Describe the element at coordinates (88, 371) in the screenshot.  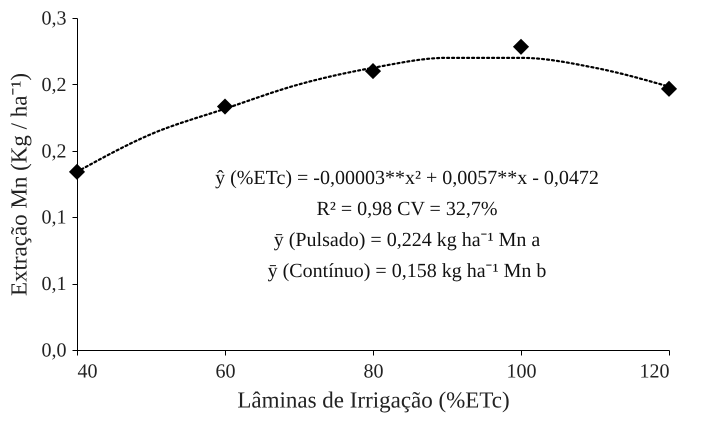
I see `x-tick-label: 40` at that location.